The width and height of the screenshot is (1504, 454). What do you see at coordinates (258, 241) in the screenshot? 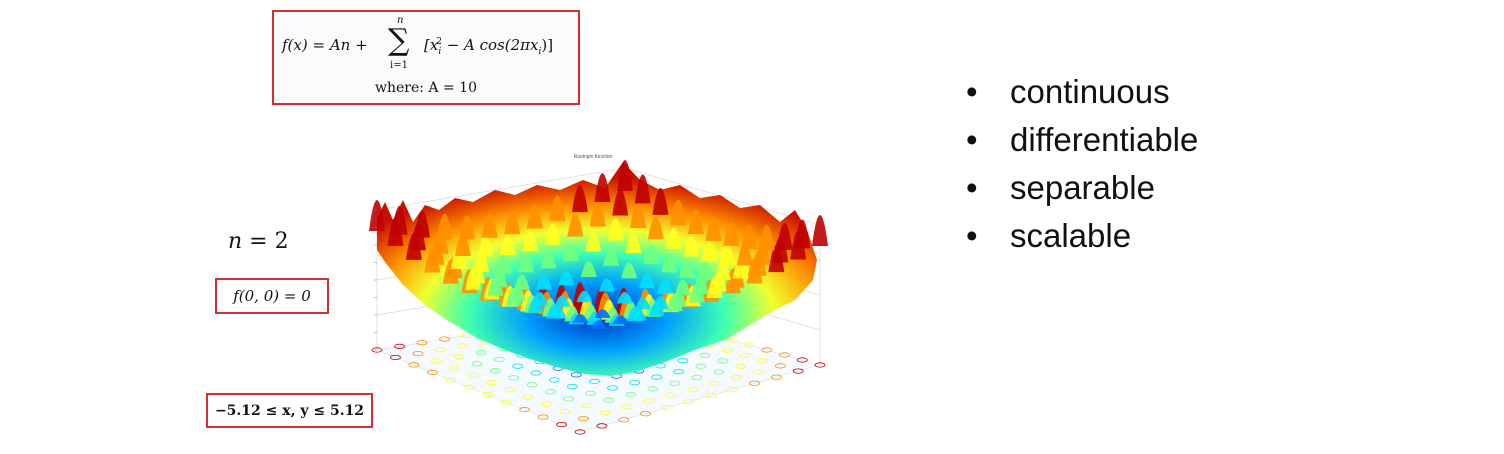
I see `dimension-label: n = 2` at bounding box center [258, 241].